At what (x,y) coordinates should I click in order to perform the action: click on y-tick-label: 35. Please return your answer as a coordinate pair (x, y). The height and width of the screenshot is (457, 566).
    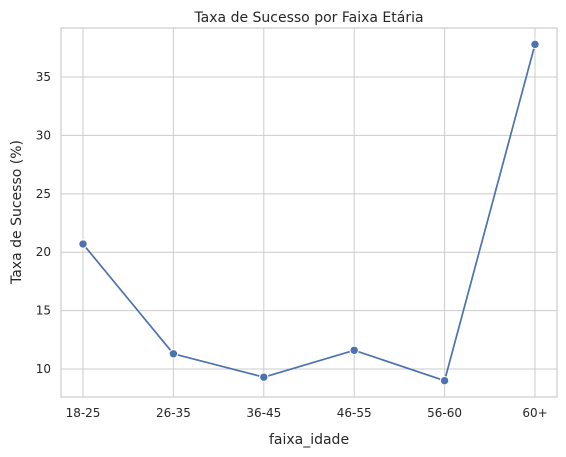
    Looking at the image, I should click on (43, 77).